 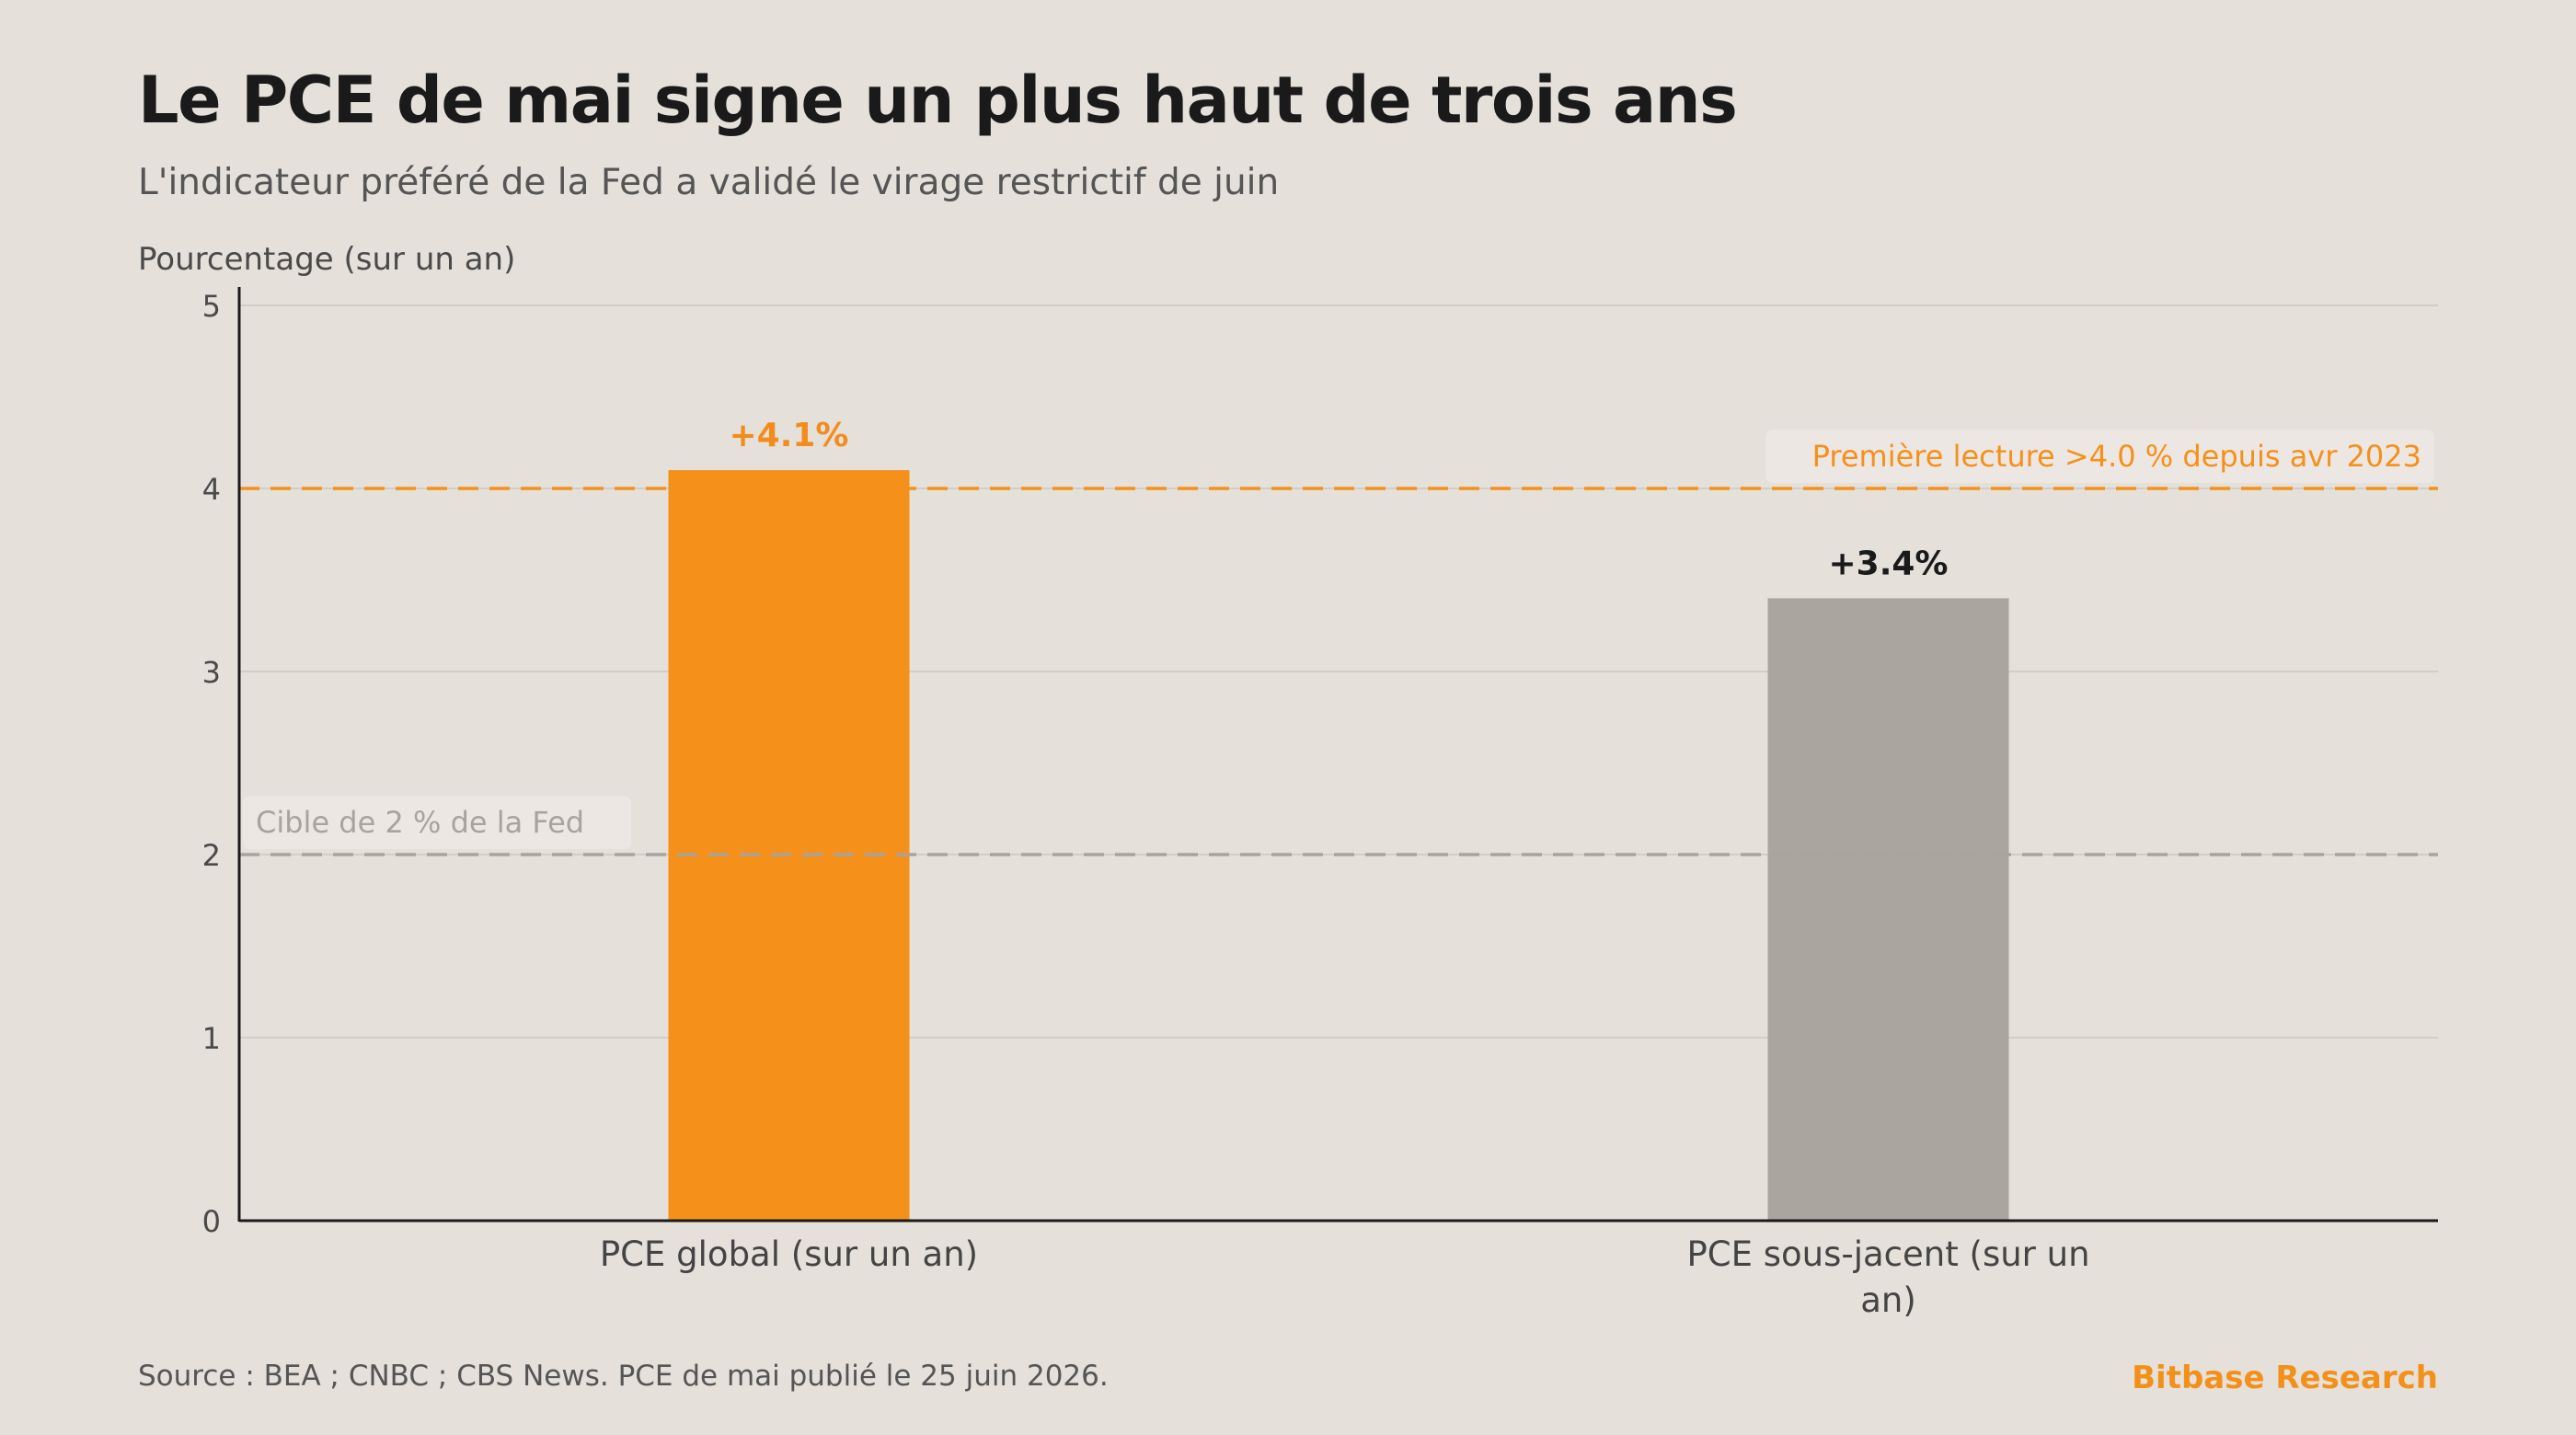 I want to click on data-label-1: +3.4%, so click(x=1888, y=563).